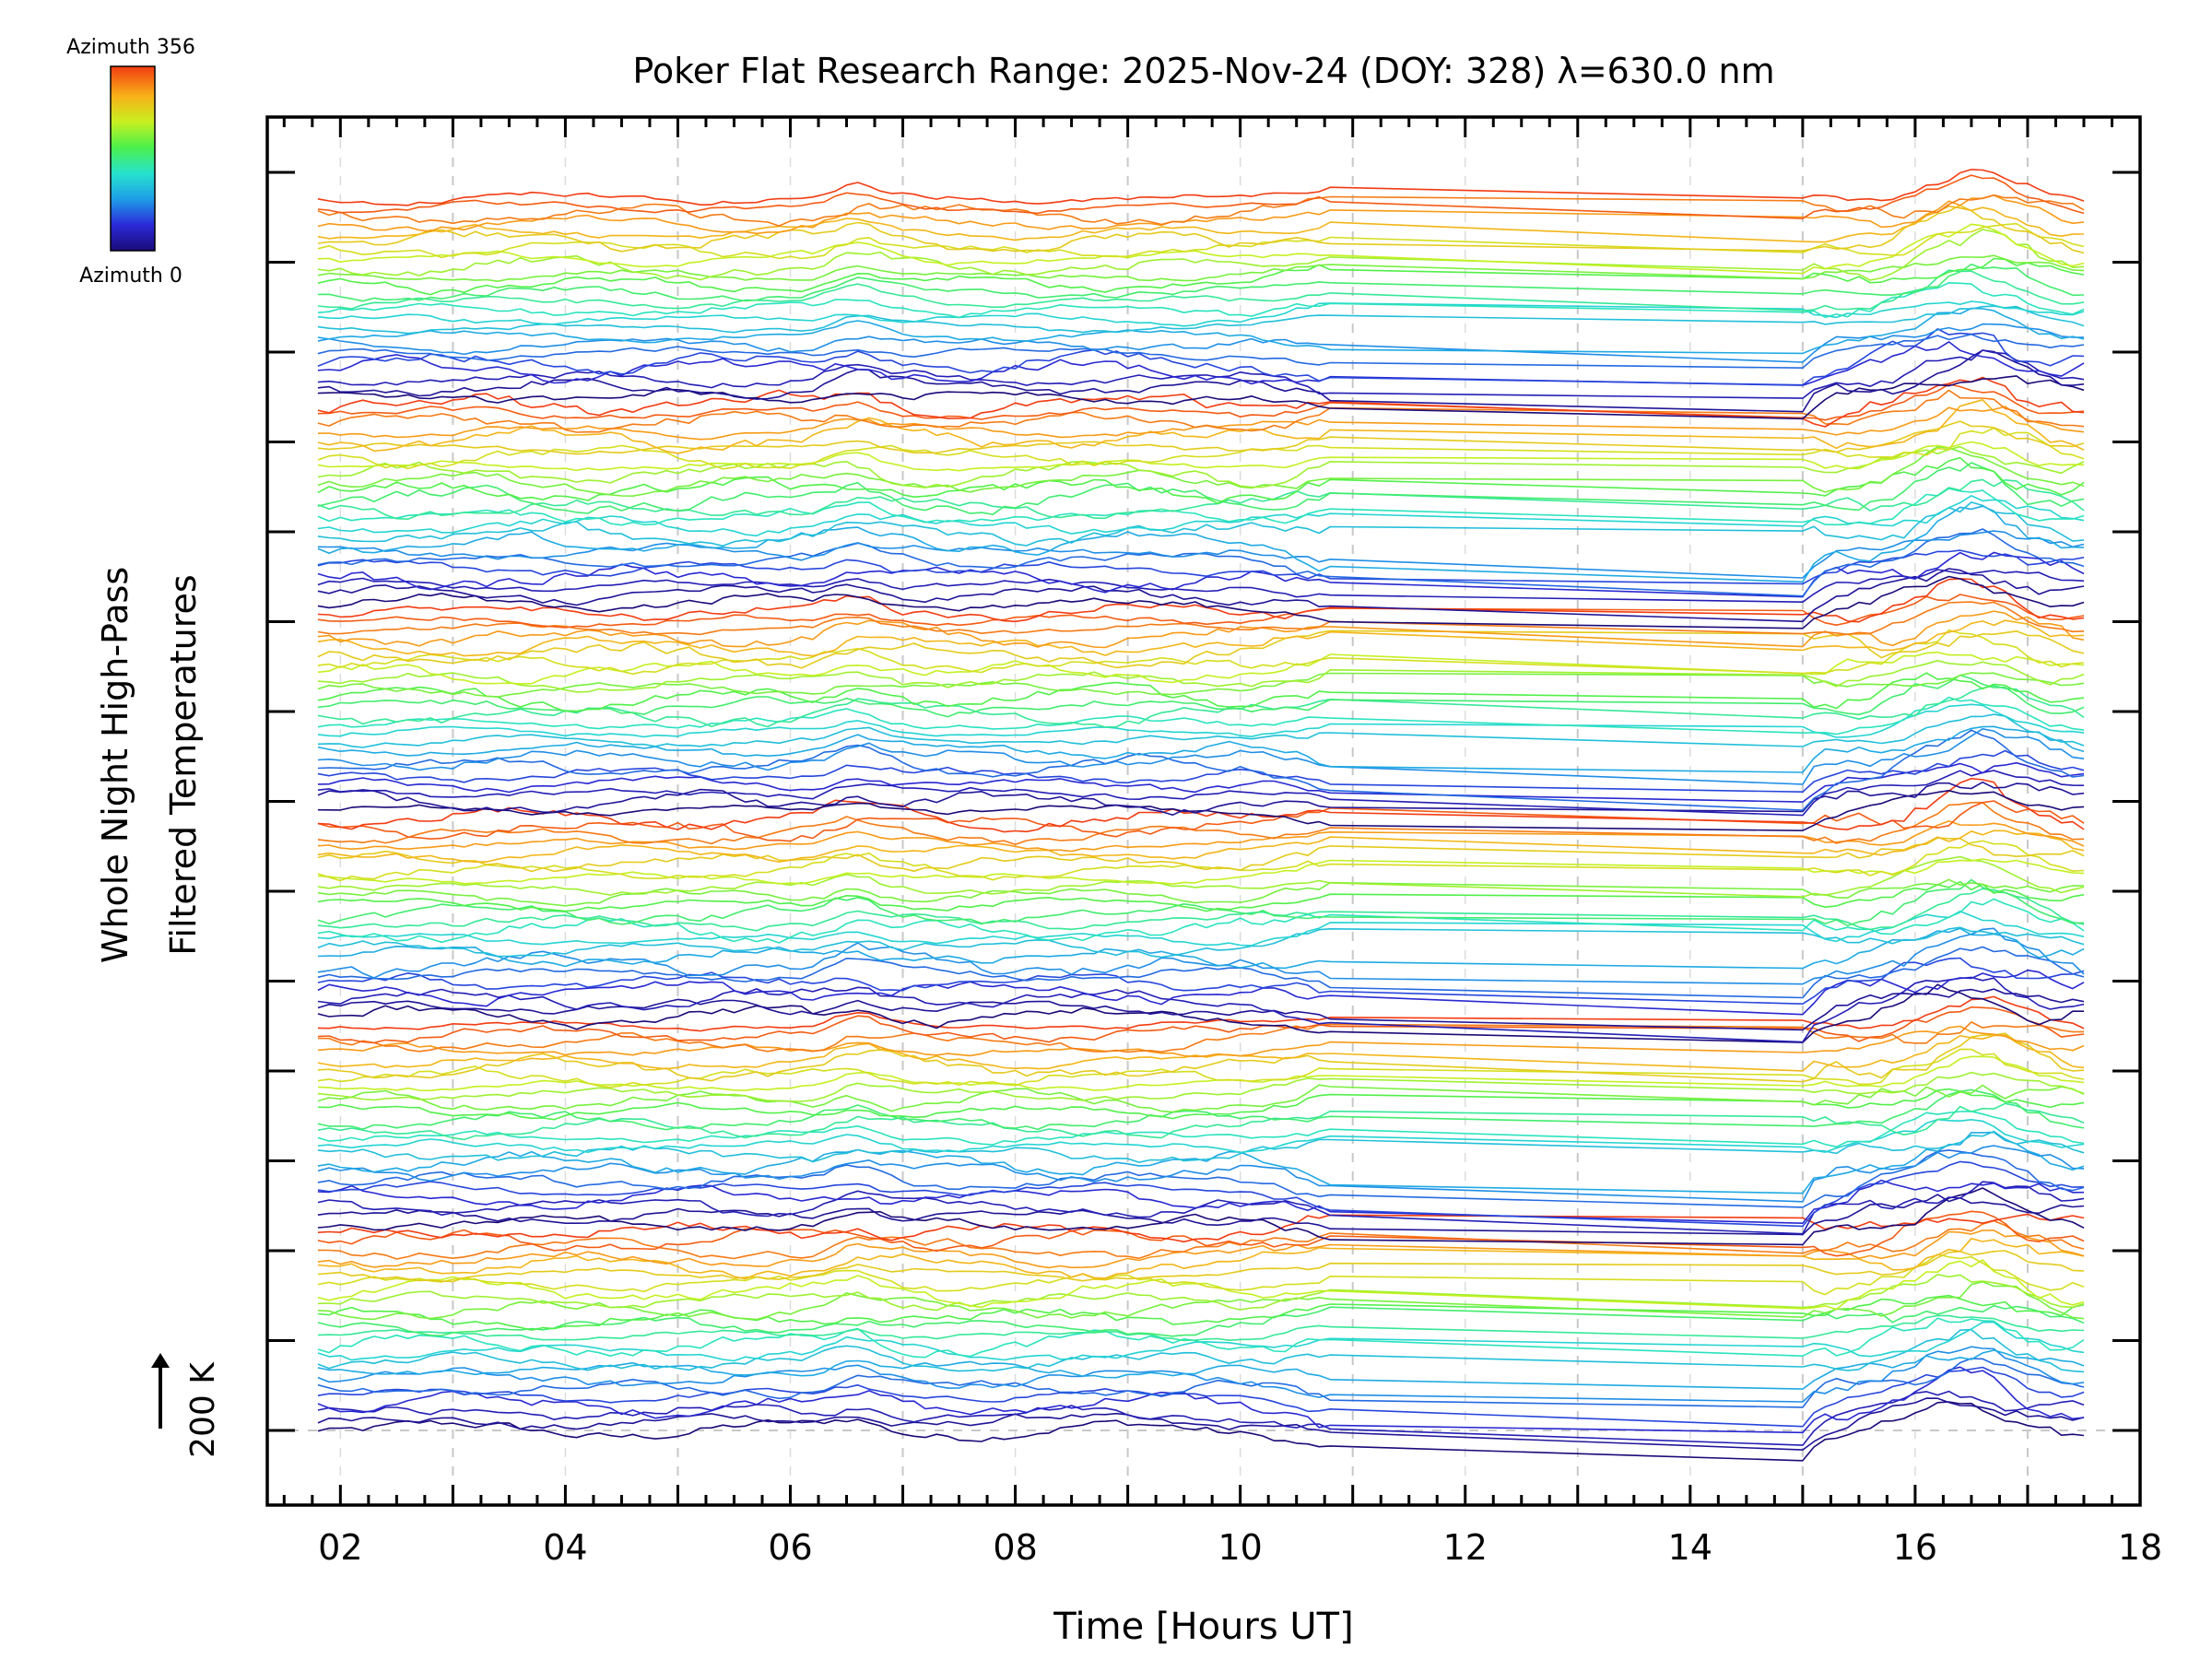 The height and width of the screenshot is (1659, 2212). Describe the element at coordinates (1203, 1627) in the screenshot. I see `x-axis-label: Time [Hours UT]` at that location.